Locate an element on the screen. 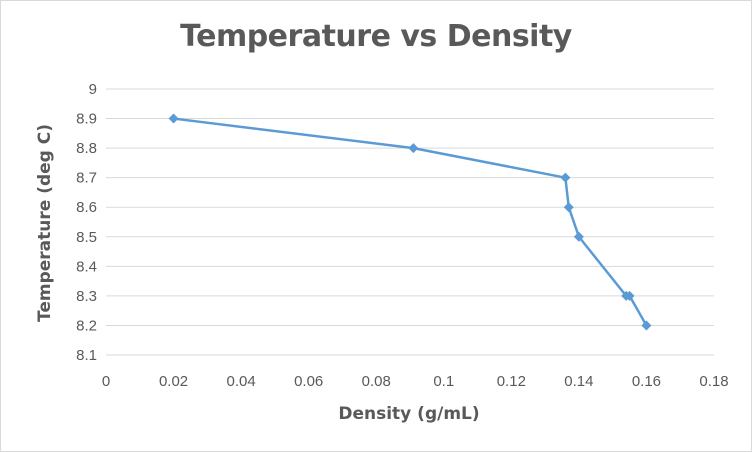 Image resolution: width=752 pixels, height=452 pixels. x-tick-label: 0.06 is located at coordinates (308, 381).